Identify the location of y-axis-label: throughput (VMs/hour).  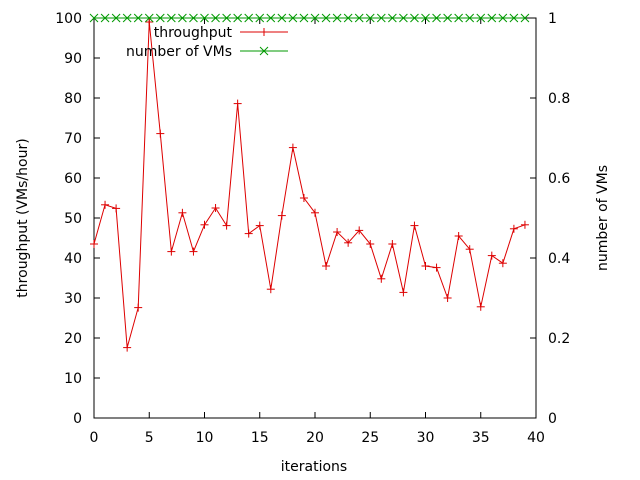
(23, 217).